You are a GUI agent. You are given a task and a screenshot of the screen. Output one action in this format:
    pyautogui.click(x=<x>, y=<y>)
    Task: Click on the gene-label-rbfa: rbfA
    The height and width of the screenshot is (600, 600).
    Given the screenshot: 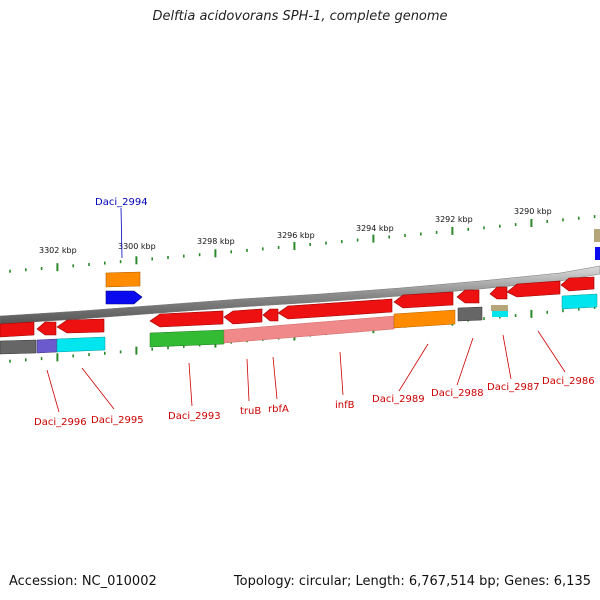 What is the action you would take?
    pyautogui.click(x=278, y=409)
    